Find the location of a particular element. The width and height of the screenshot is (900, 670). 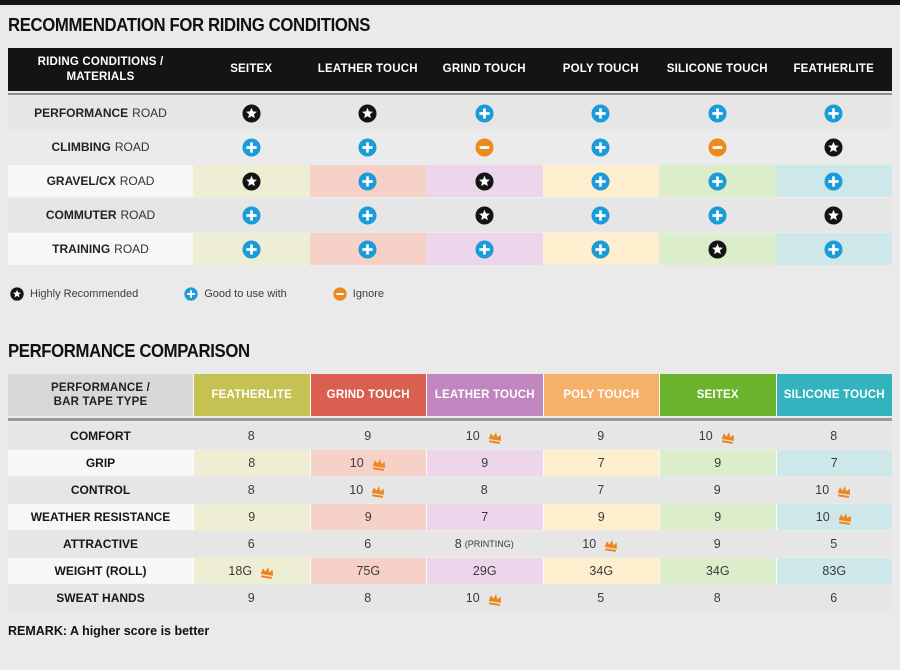

performance-table-corner-header: PERFORMANCE / BAR TAPE TYPE is located at coordinates (100, 395).